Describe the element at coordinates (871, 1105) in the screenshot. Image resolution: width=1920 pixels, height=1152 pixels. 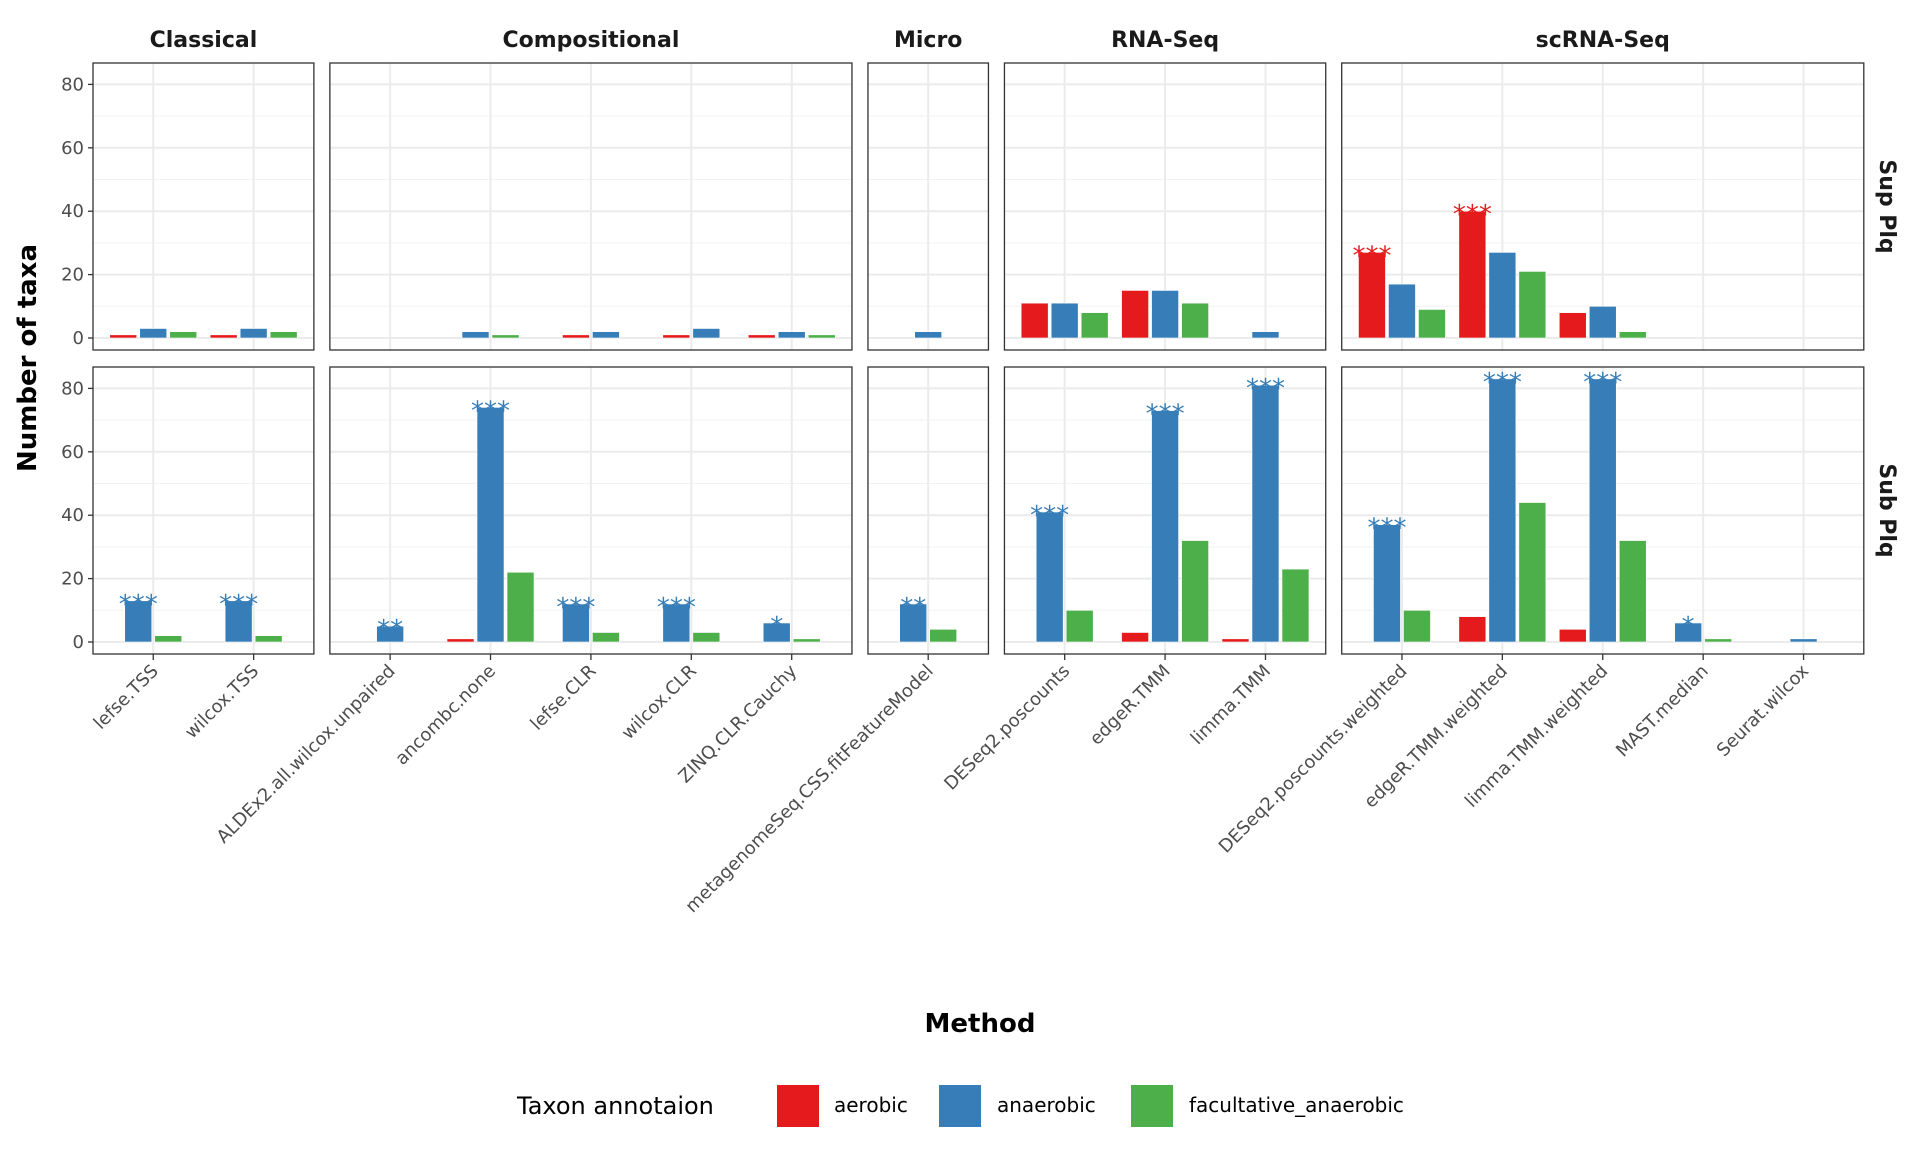
I see `legend-label-aerobic: aerobic` at that location.